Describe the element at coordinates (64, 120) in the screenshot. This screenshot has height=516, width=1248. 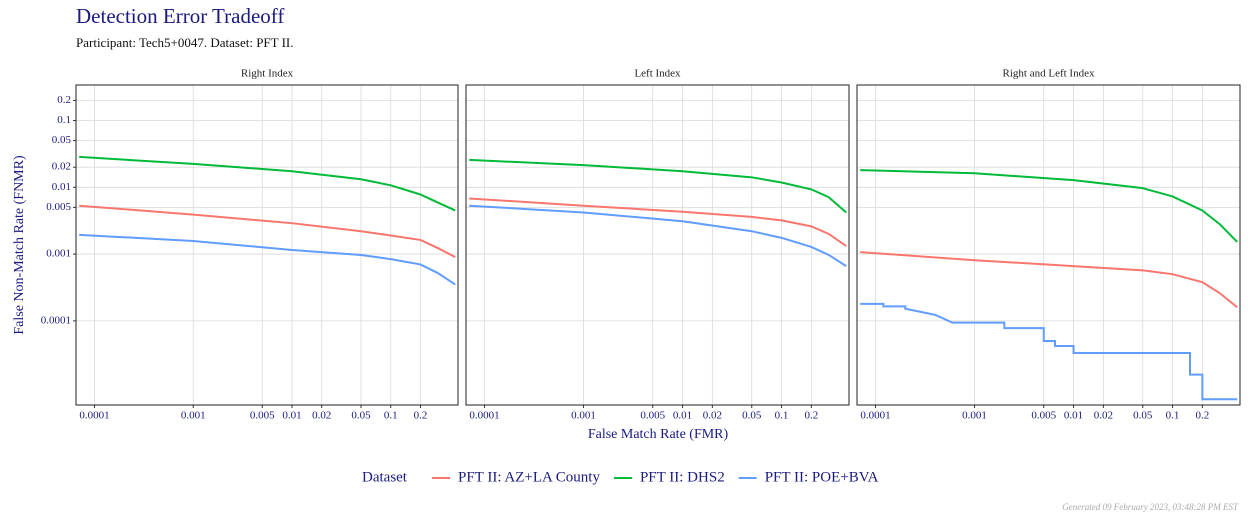
I see `y-tick-label: 0.1` at that location.